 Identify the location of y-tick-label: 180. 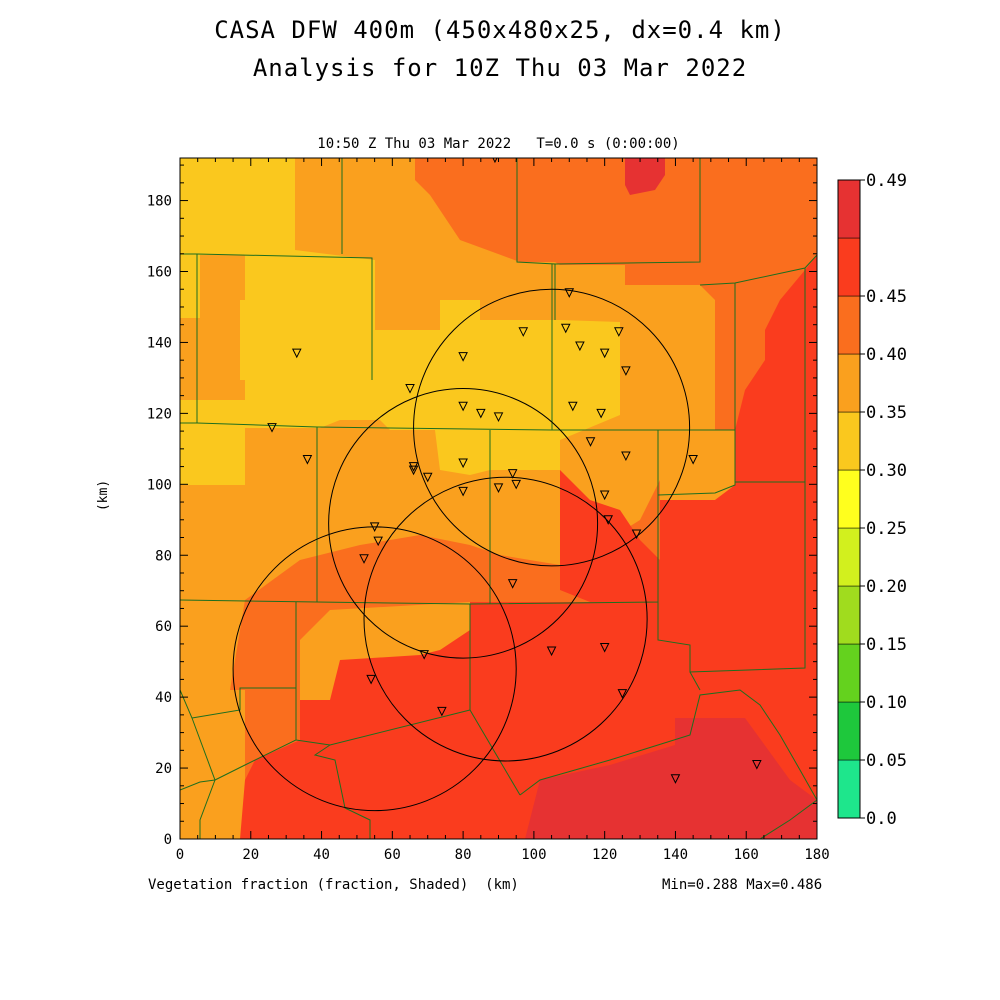
(159, 202).